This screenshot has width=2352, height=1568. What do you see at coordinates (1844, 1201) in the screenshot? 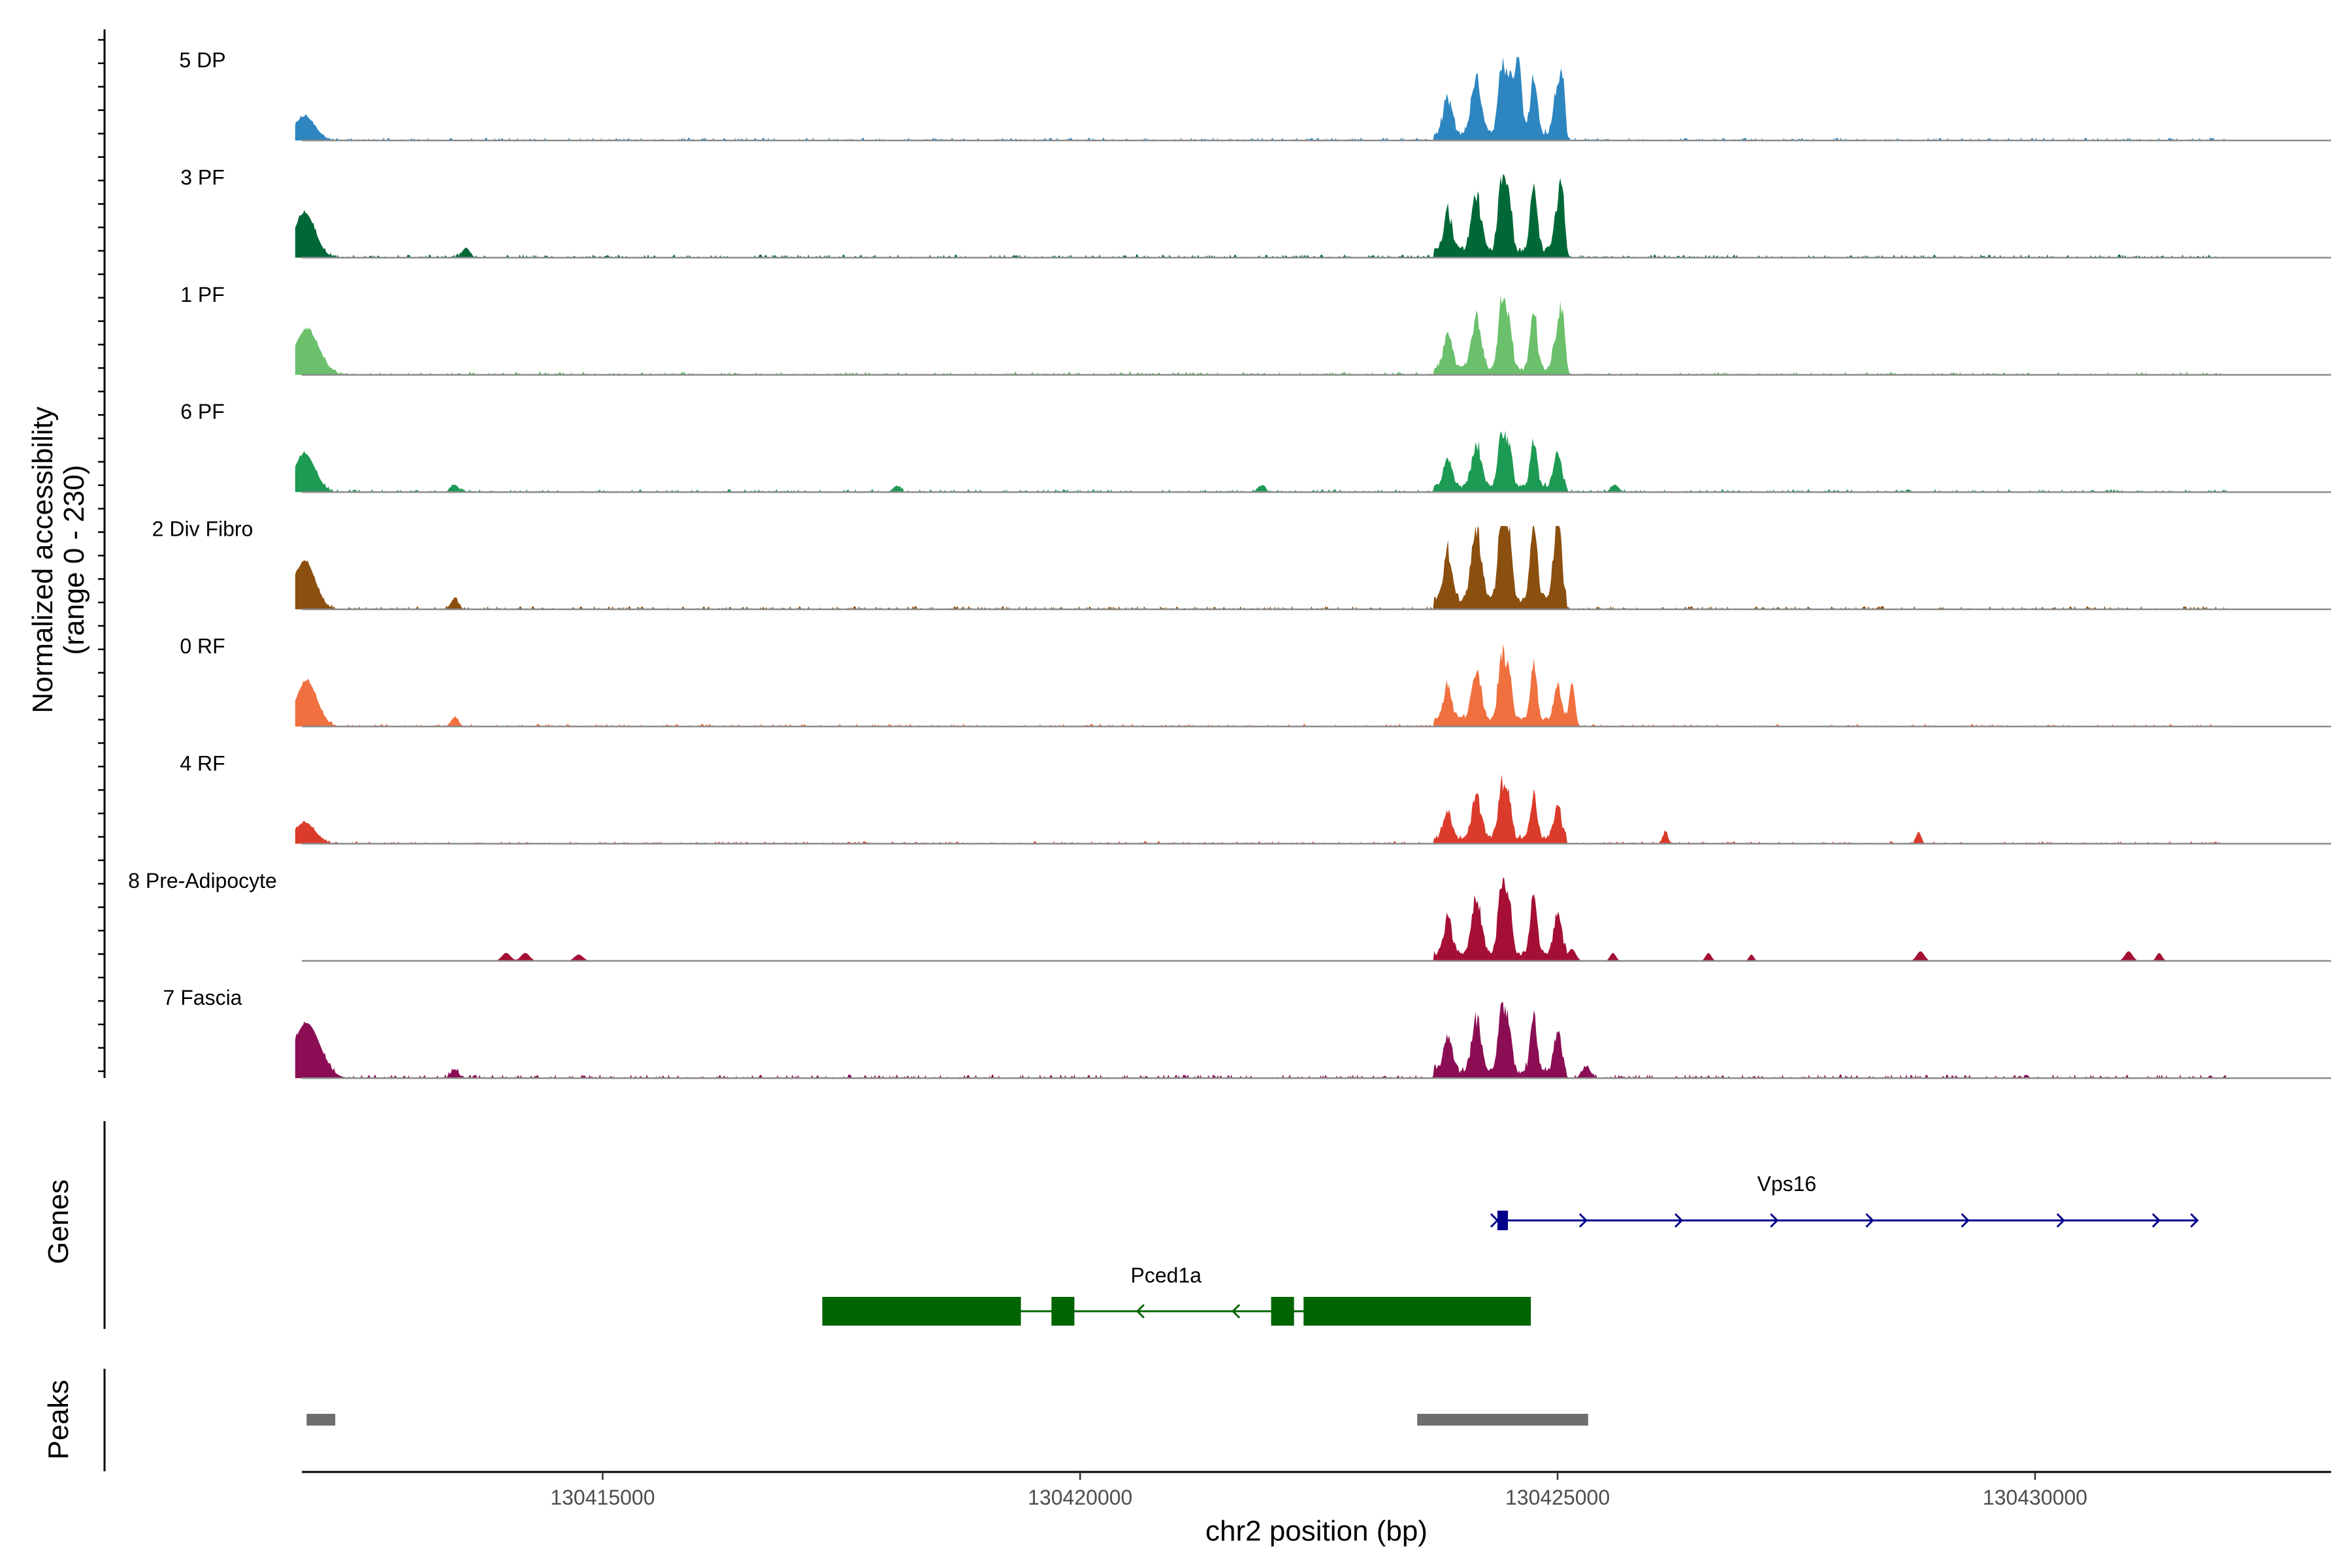
I see `gene-vps16: Vps16` at bounding box center [1844, 1201].